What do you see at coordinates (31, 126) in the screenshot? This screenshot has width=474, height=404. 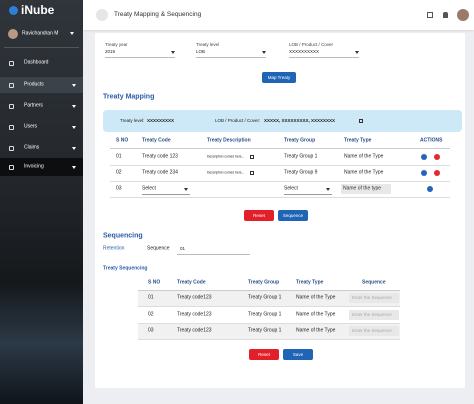 I see `menu-item: Users` at bounding box center [31, 126].